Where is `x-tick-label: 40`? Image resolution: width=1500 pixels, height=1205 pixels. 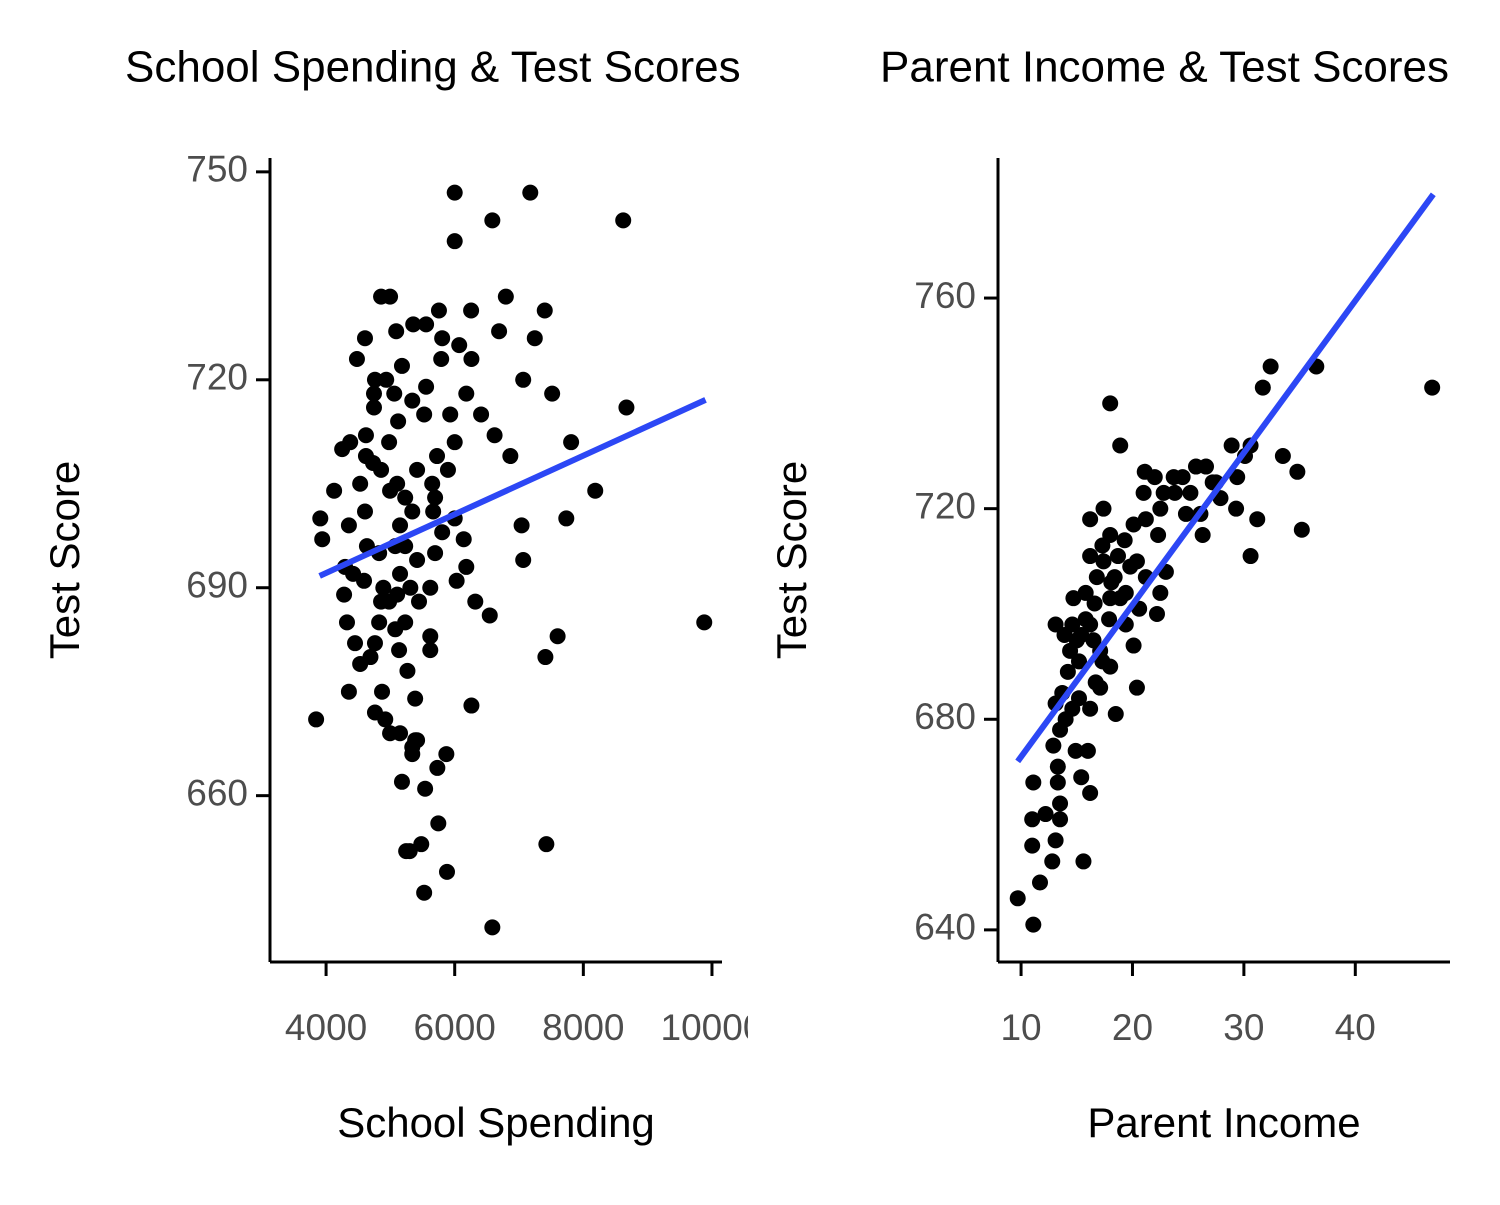
x-tick-label: 40 is located at coordinates (1355, 1027).